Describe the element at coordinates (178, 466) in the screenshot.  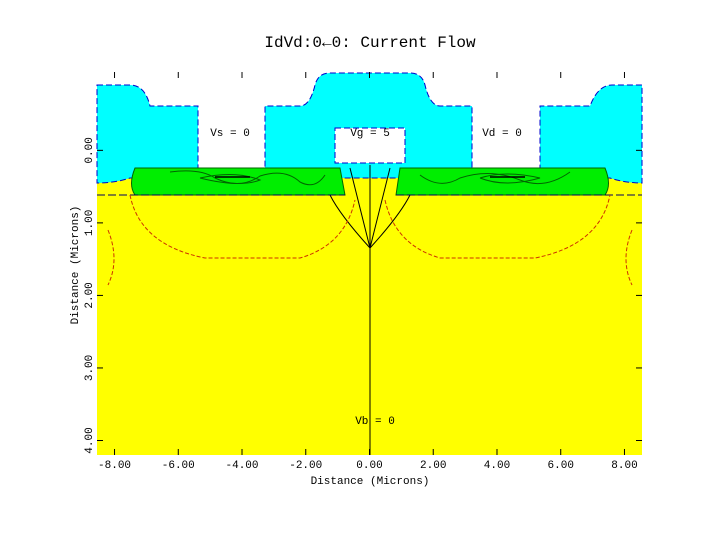
I see `x-tick-label: -6.00` at that location.